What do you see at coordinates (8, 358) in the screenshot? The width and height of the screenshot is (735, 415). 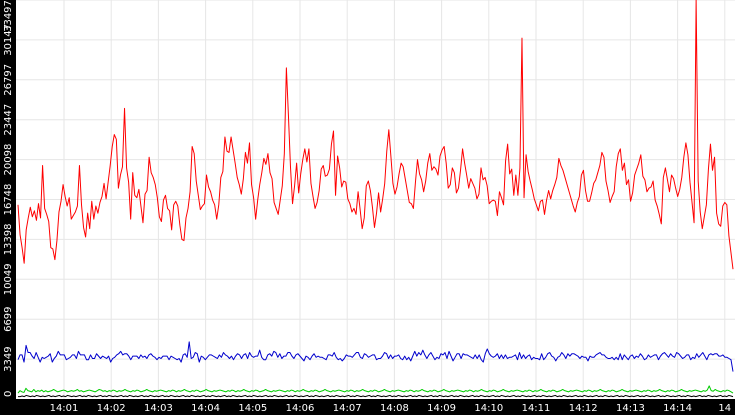 I see `y-tick-label: 3349` at bounding box center [8, 358].